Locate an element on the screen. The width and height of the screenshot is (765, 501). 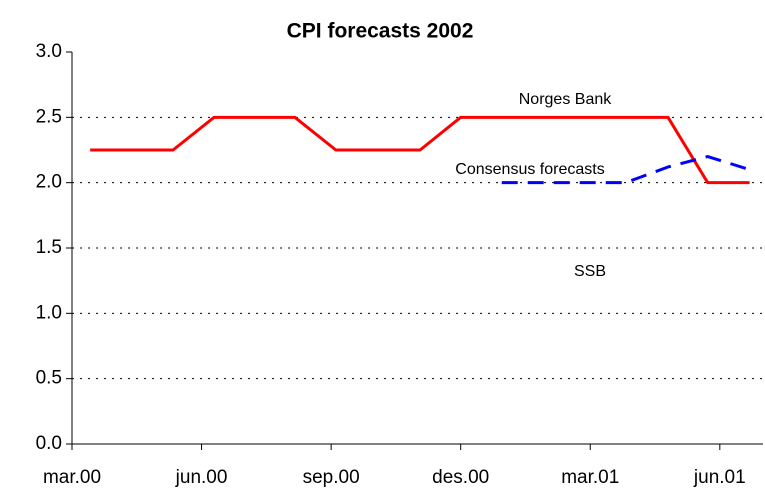
x-tick-label: mar.01 is located at coordinates (590, 477).